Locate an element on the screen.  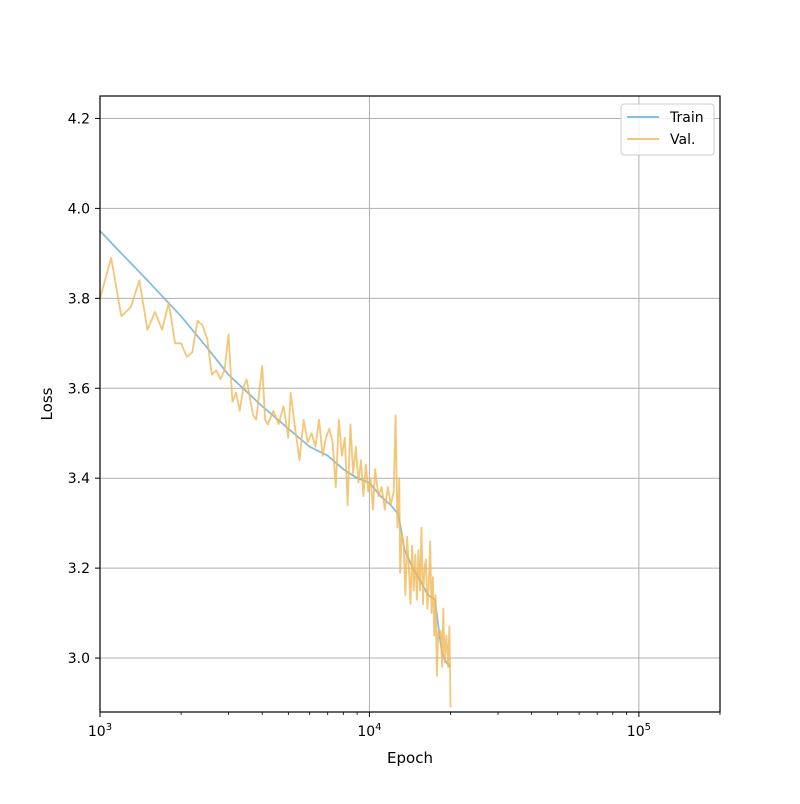
y-tick-label: 3.2 is located at coordinates (79, 569).